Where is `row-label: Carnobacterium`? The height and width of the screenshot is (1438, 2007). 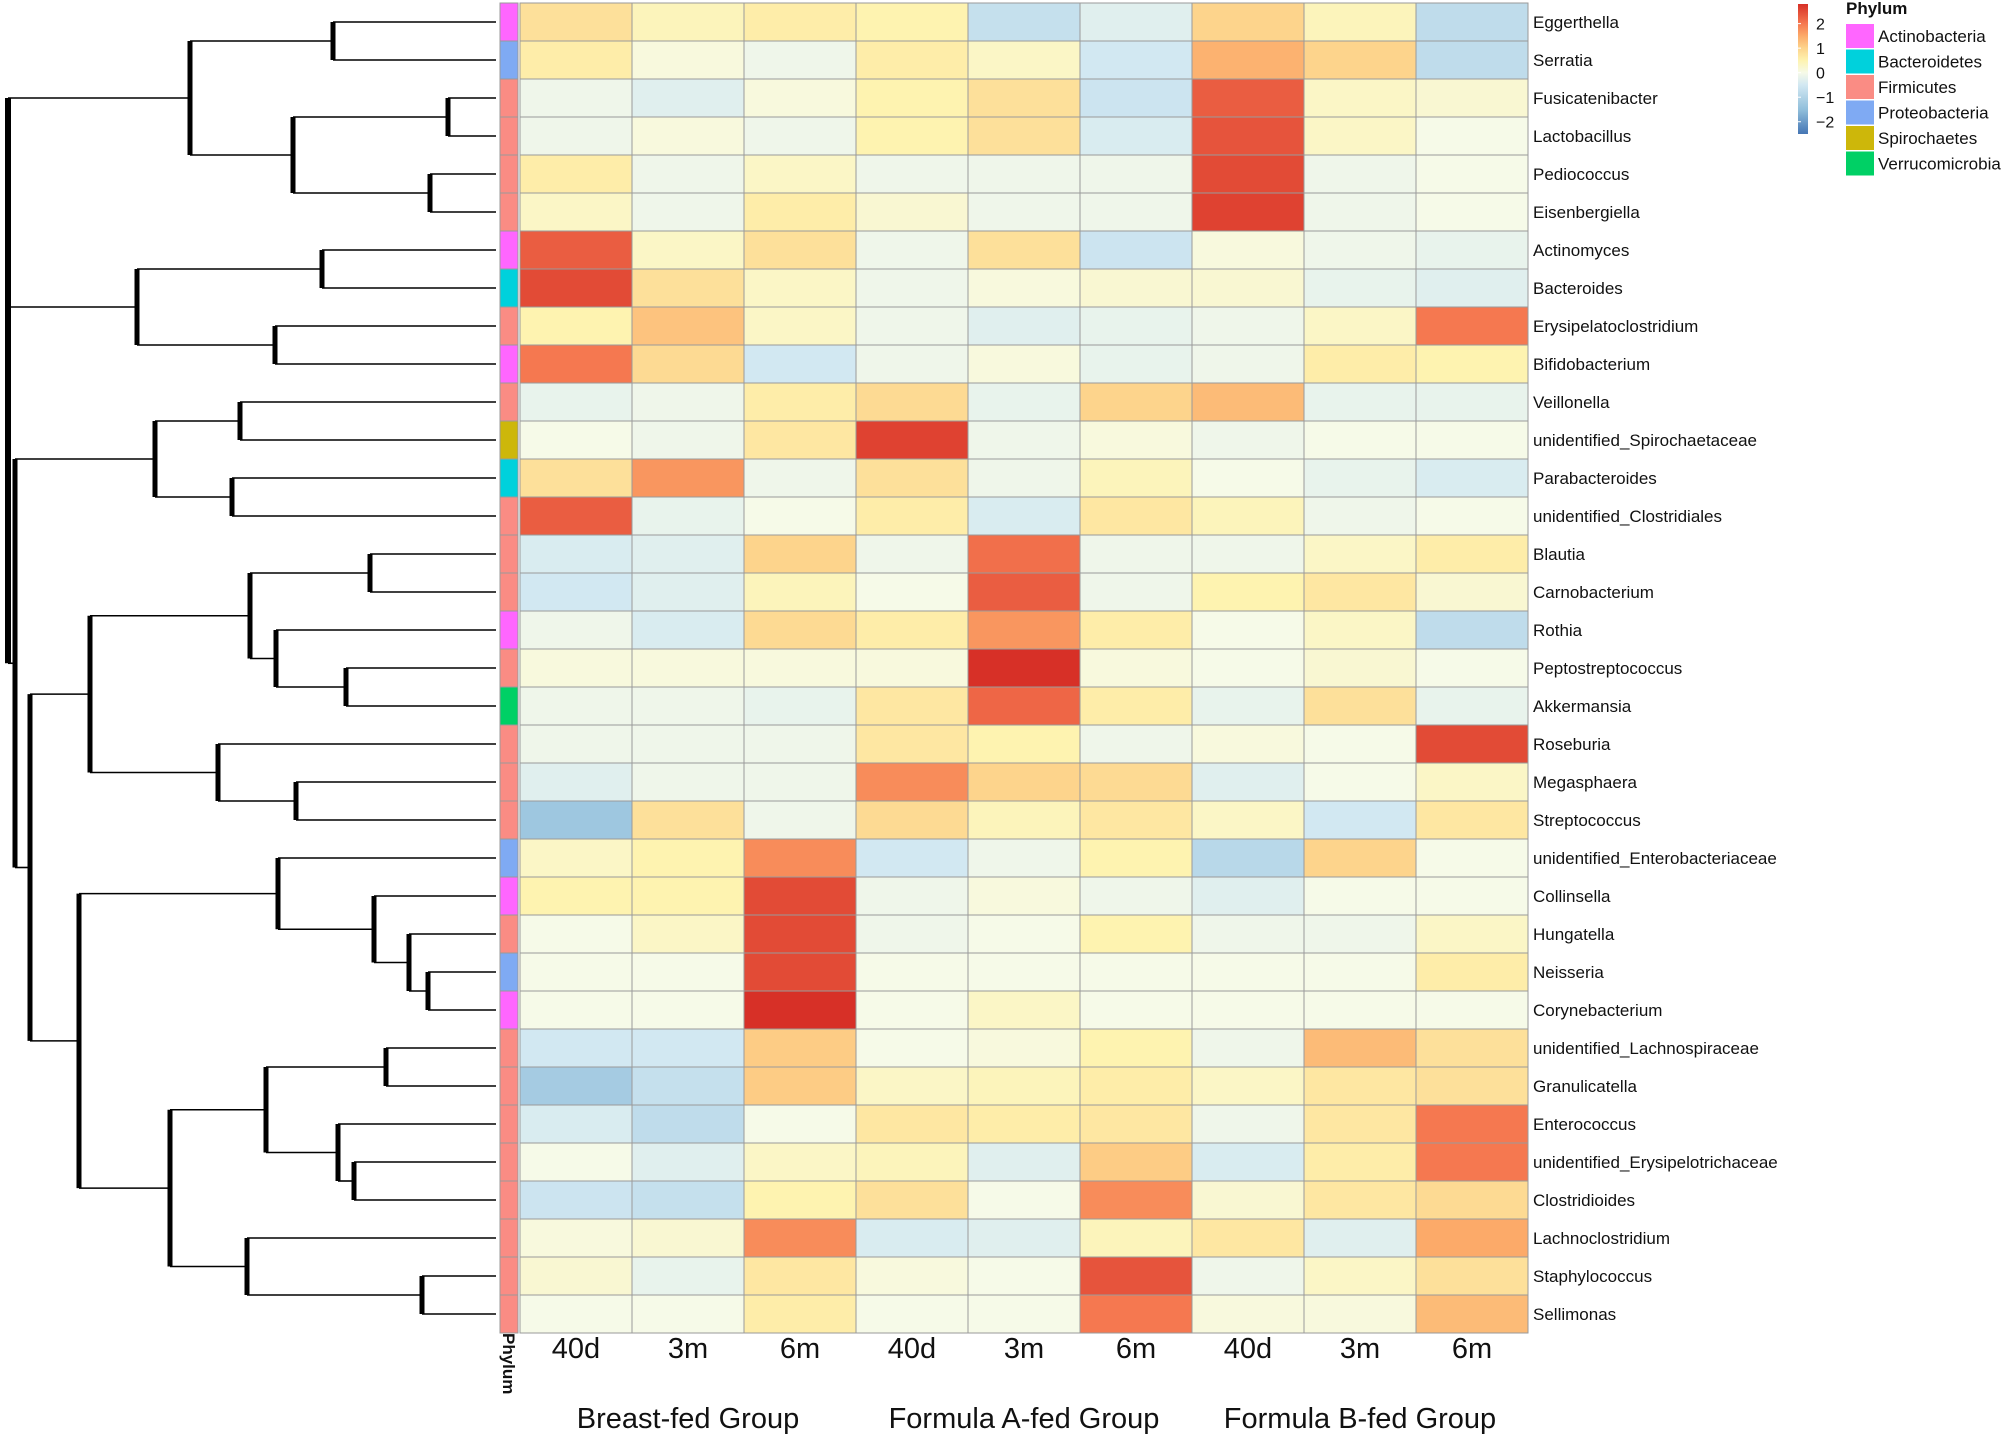 row-label: Carnobacterium is located at coordinates (1593, 592).